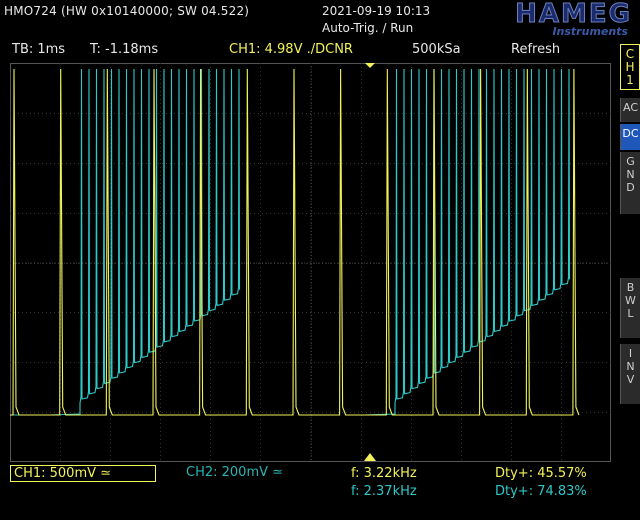 This screenshot has width=640, height=520. What do you see at coordinates (630, 300) in the screenshot?
I see `bwl-letter-w: W` at bounding box center [630, 300].